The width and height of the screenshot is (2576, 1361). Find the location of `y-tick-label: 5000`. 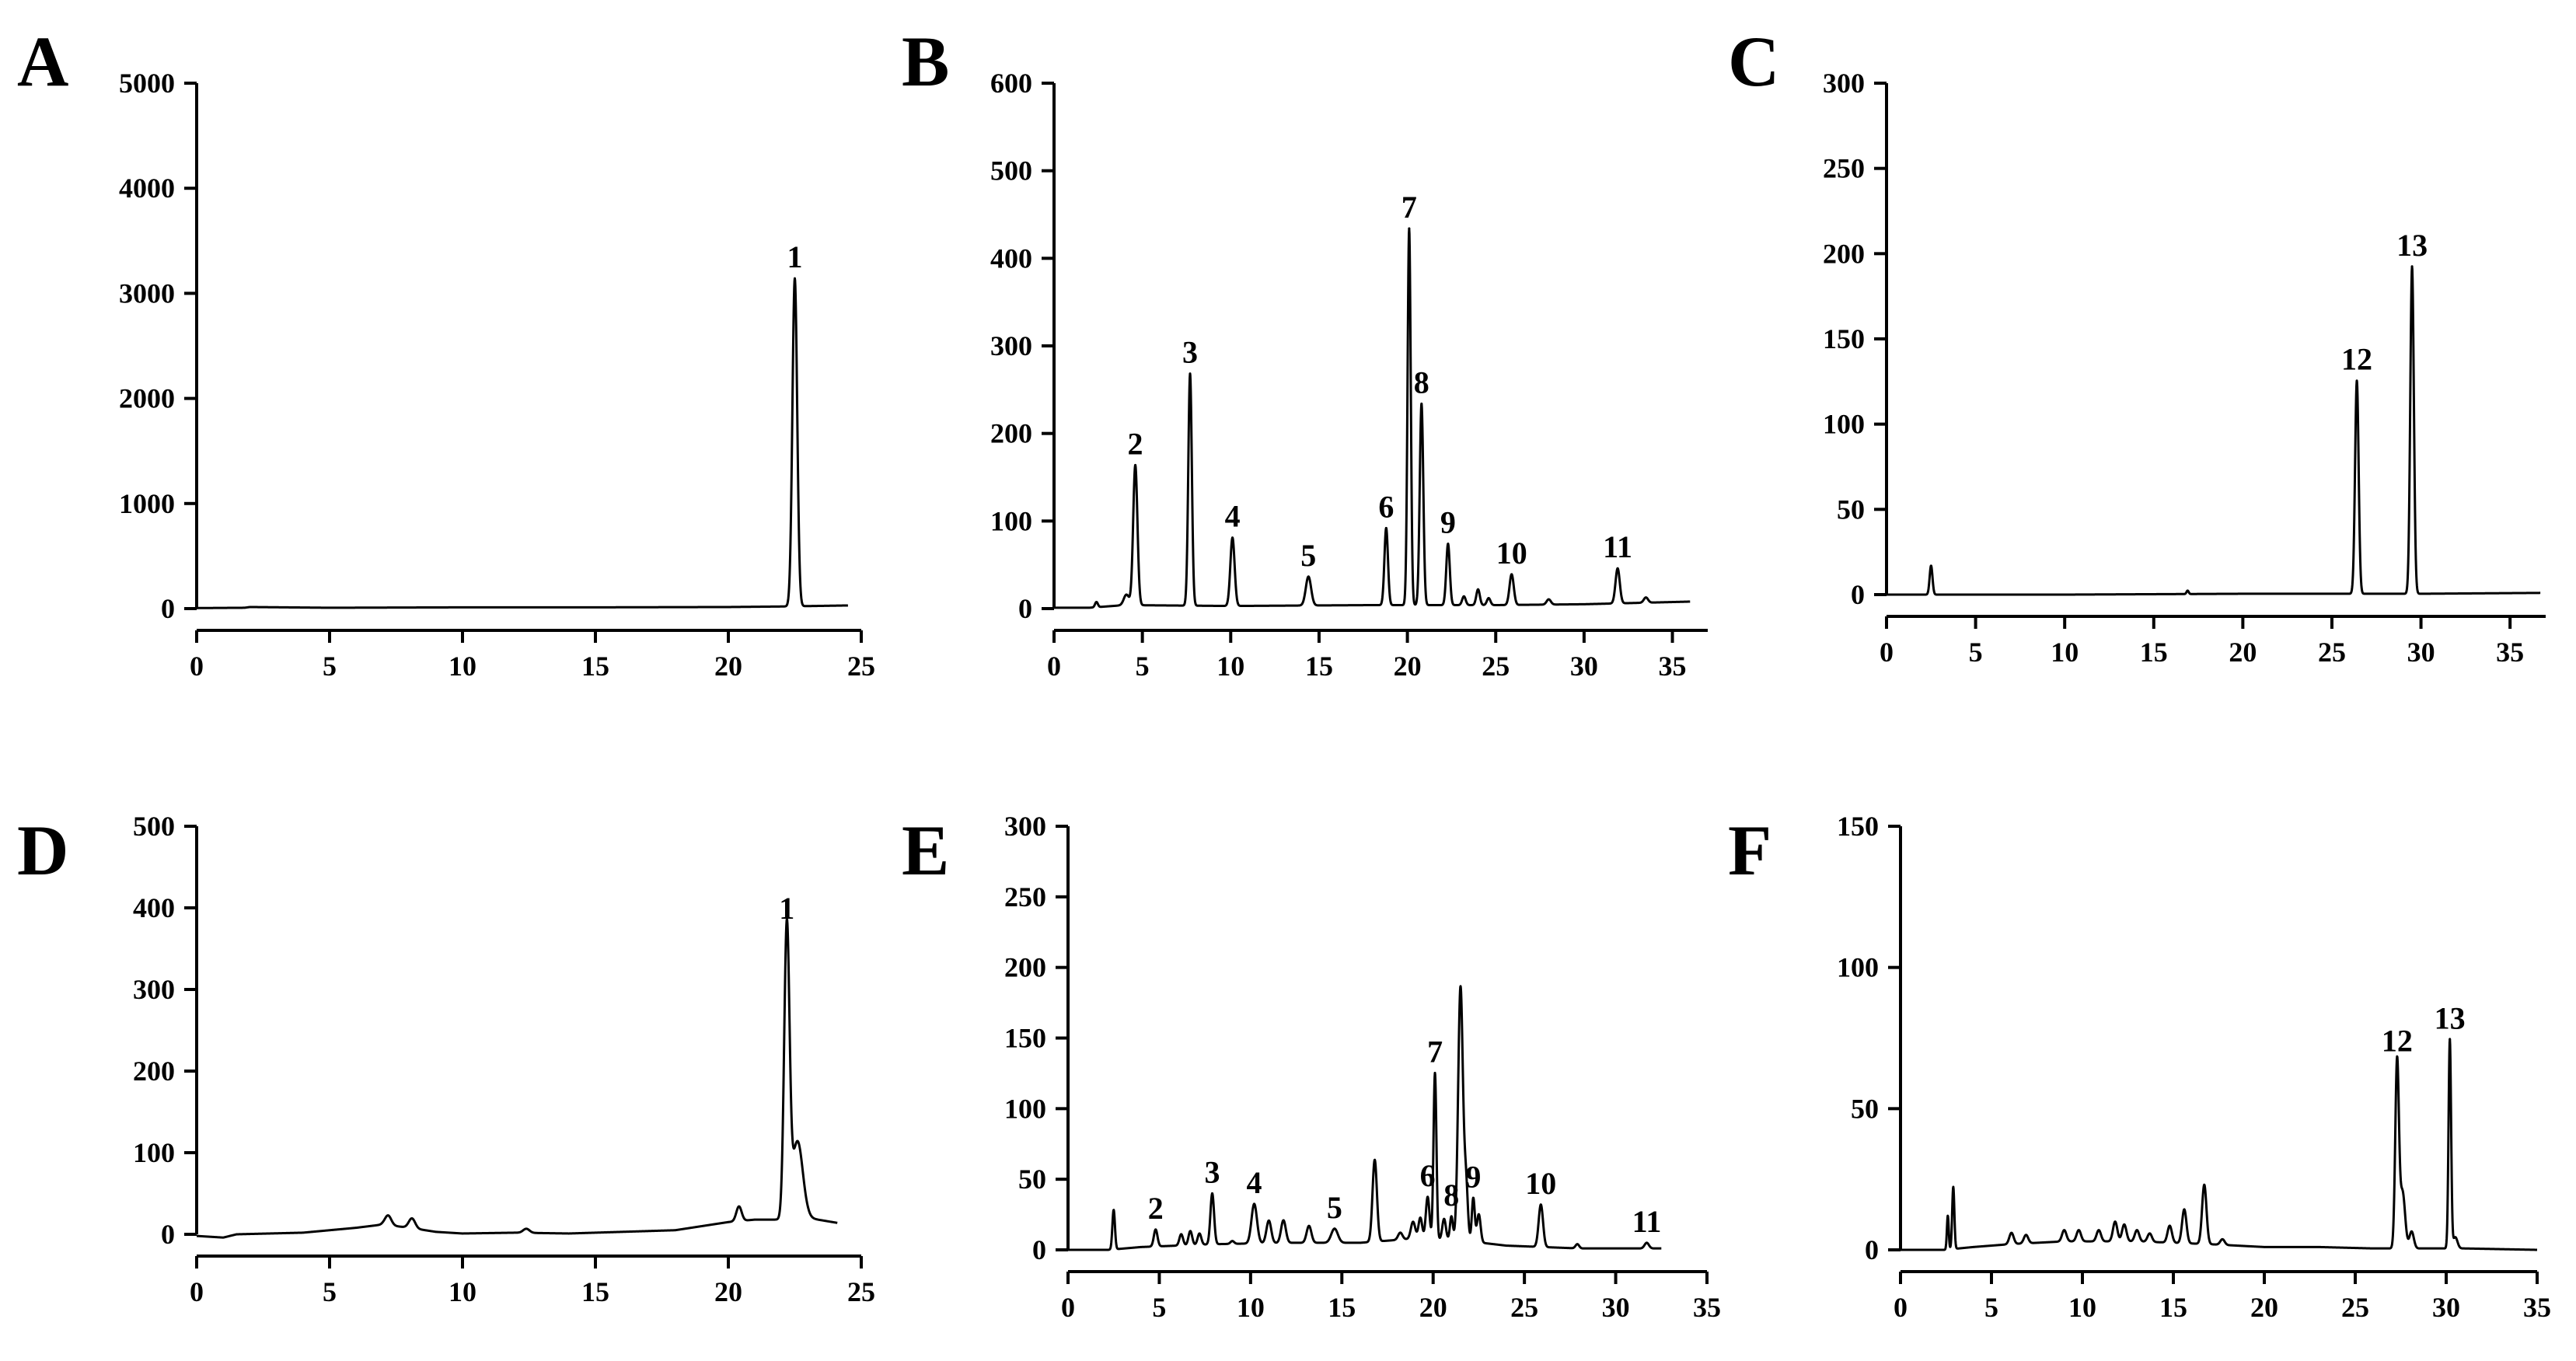

y-tick-label: 5000 is located at coordinates (147, 83).